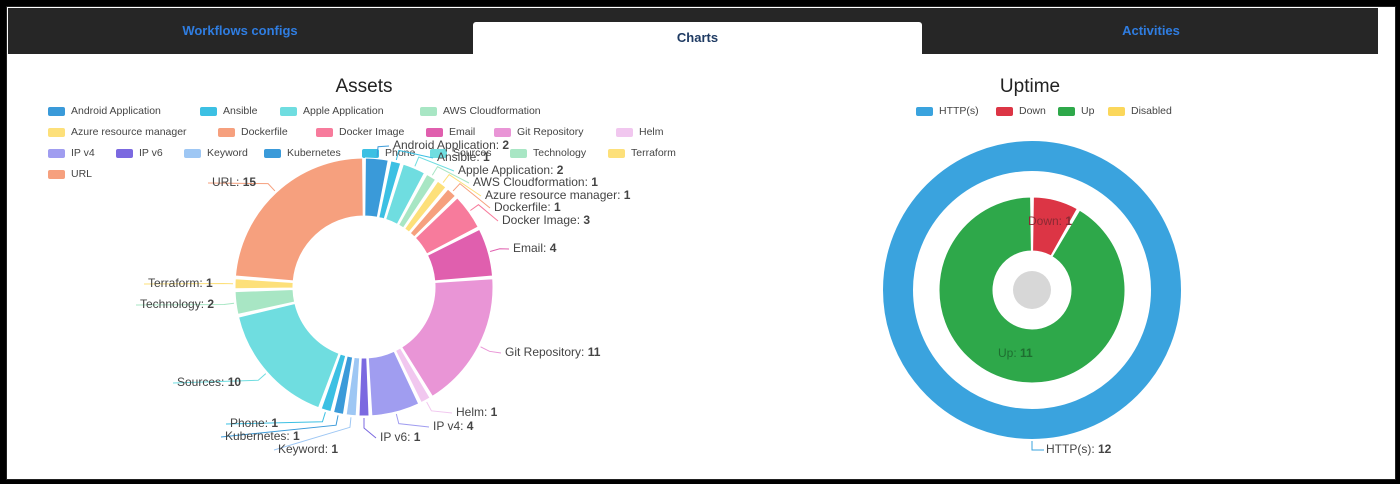  I want to click on slice-apple-application, so click(405, 194).